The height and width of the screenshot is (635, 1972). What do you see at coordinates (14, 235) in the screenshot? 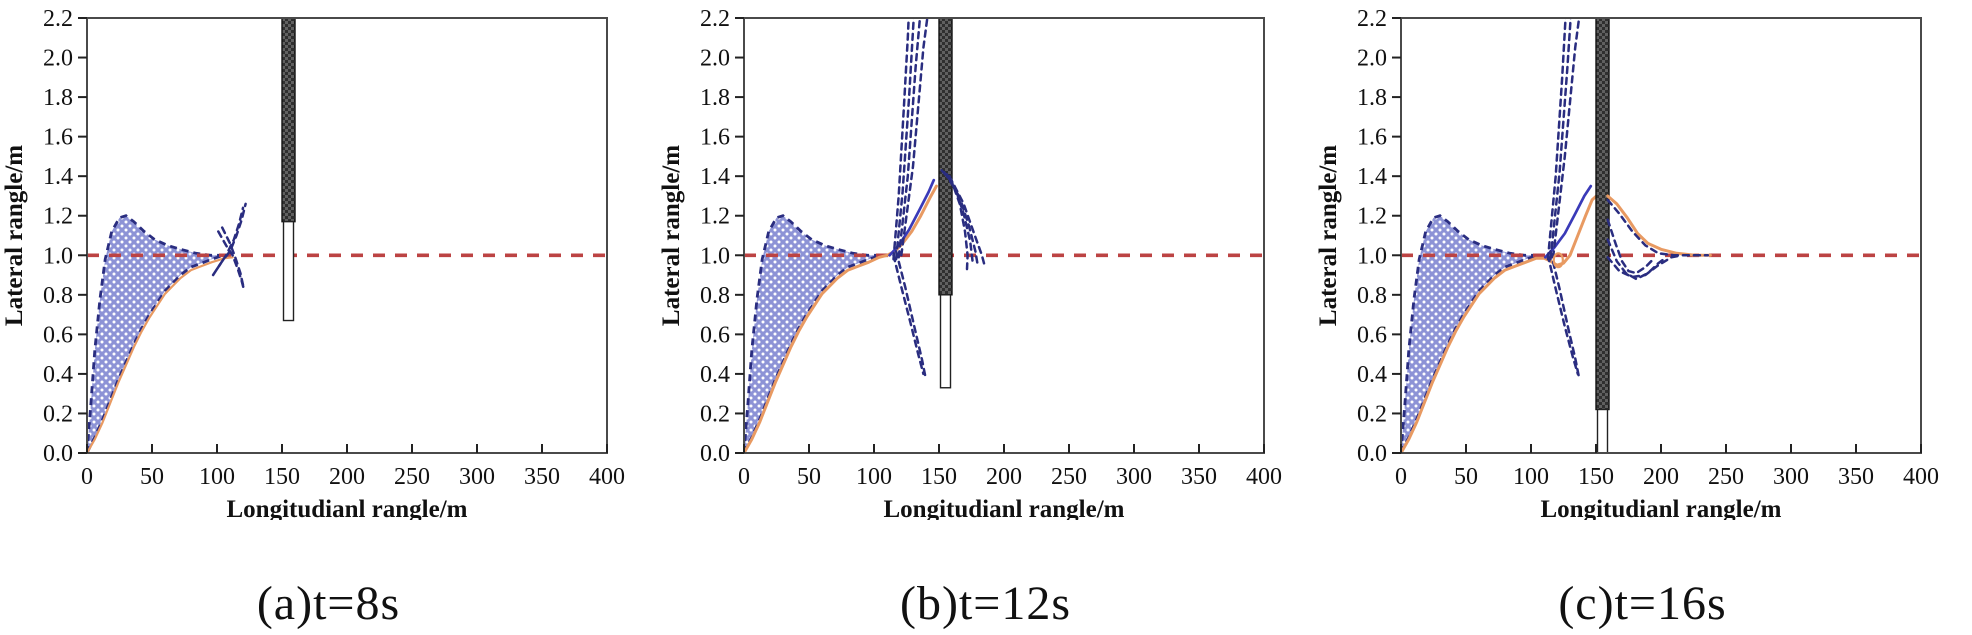
I see `y-axis-title: Lateral rangle/m` at bounding box center [14, 235].